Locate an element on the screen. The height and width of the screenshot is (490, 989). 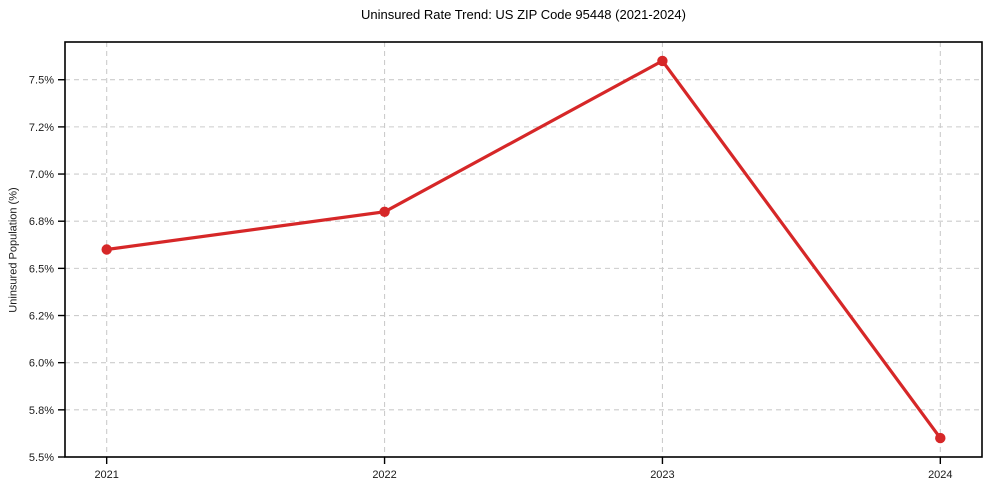
y-tick-label: 5.8% is located at coordinates (41, 411).